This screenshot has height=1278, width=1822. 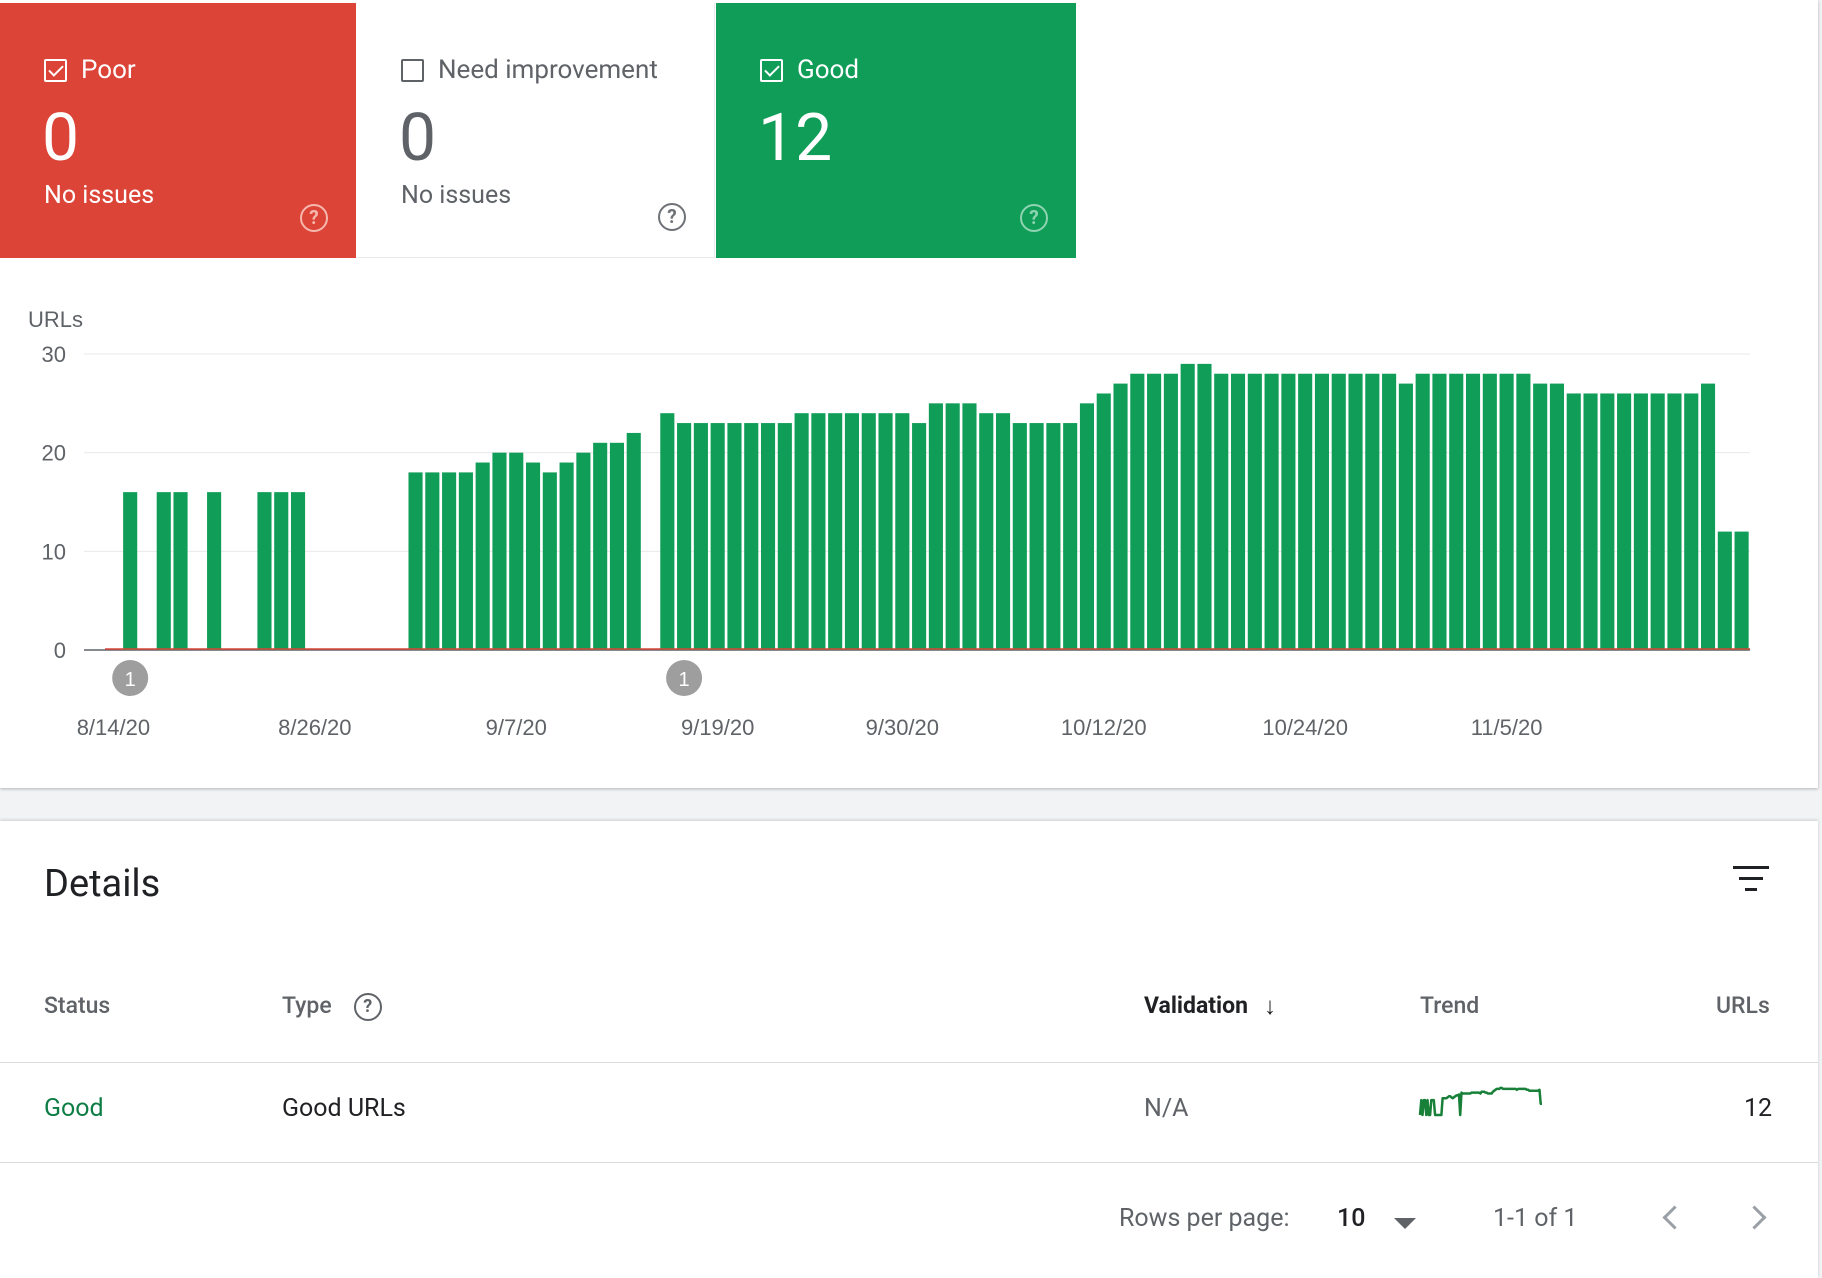 What do you see at coordinates (1671, 1217) in the screenshot?
I see `chevron-left-icon` at bounding box center [1671, 1217].